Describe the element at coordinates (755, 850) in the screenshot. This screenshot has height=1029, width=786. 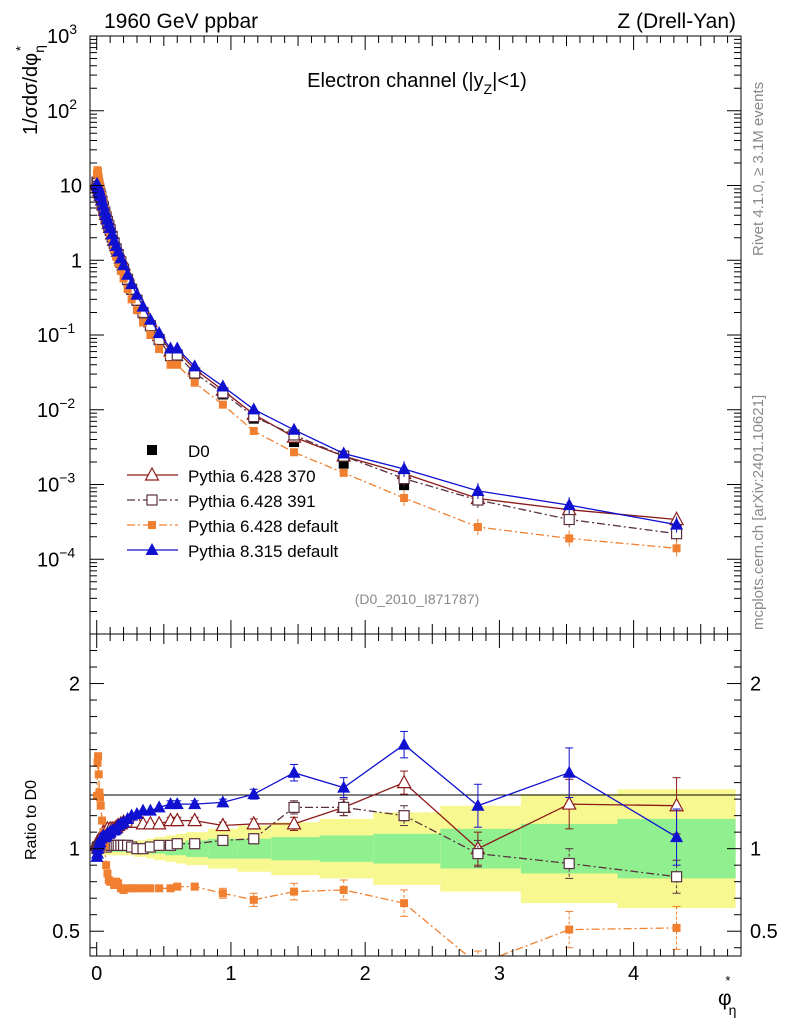
I see `ratio-ytick-label-right: 1` at that location.